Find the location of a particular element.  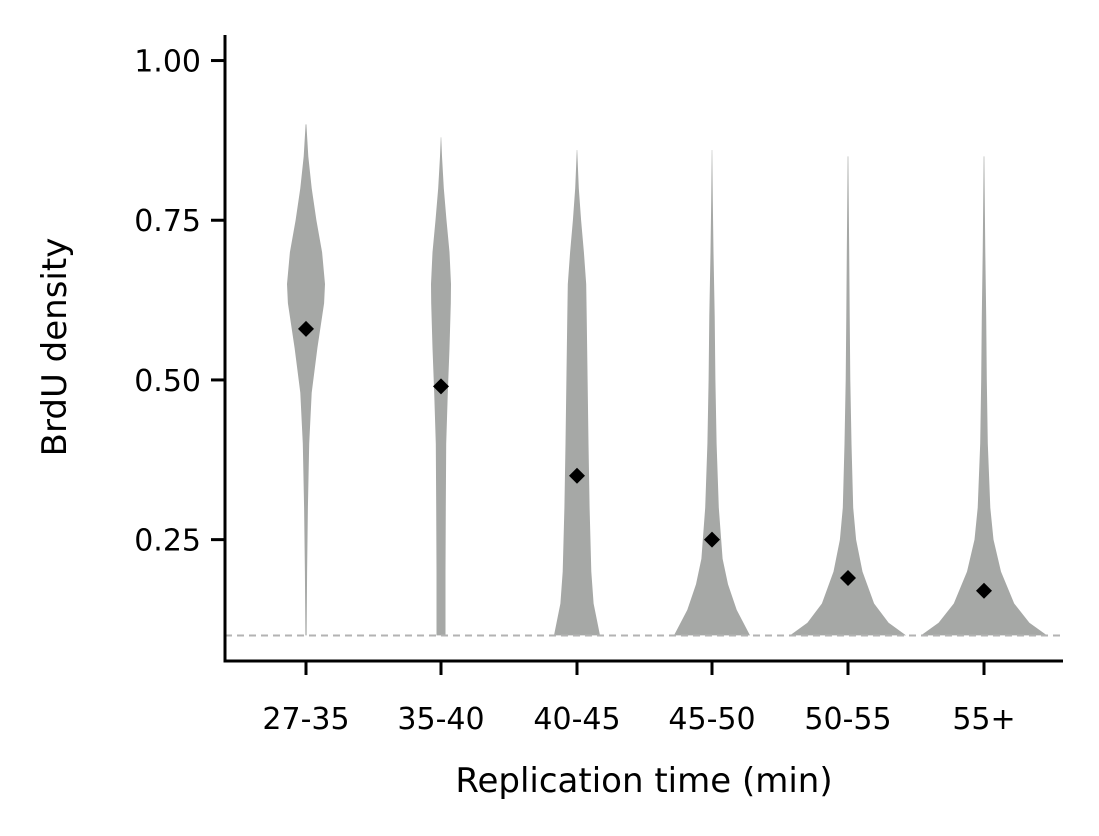

x-tick-label: 40-45 is located at coordinates (576, 719).